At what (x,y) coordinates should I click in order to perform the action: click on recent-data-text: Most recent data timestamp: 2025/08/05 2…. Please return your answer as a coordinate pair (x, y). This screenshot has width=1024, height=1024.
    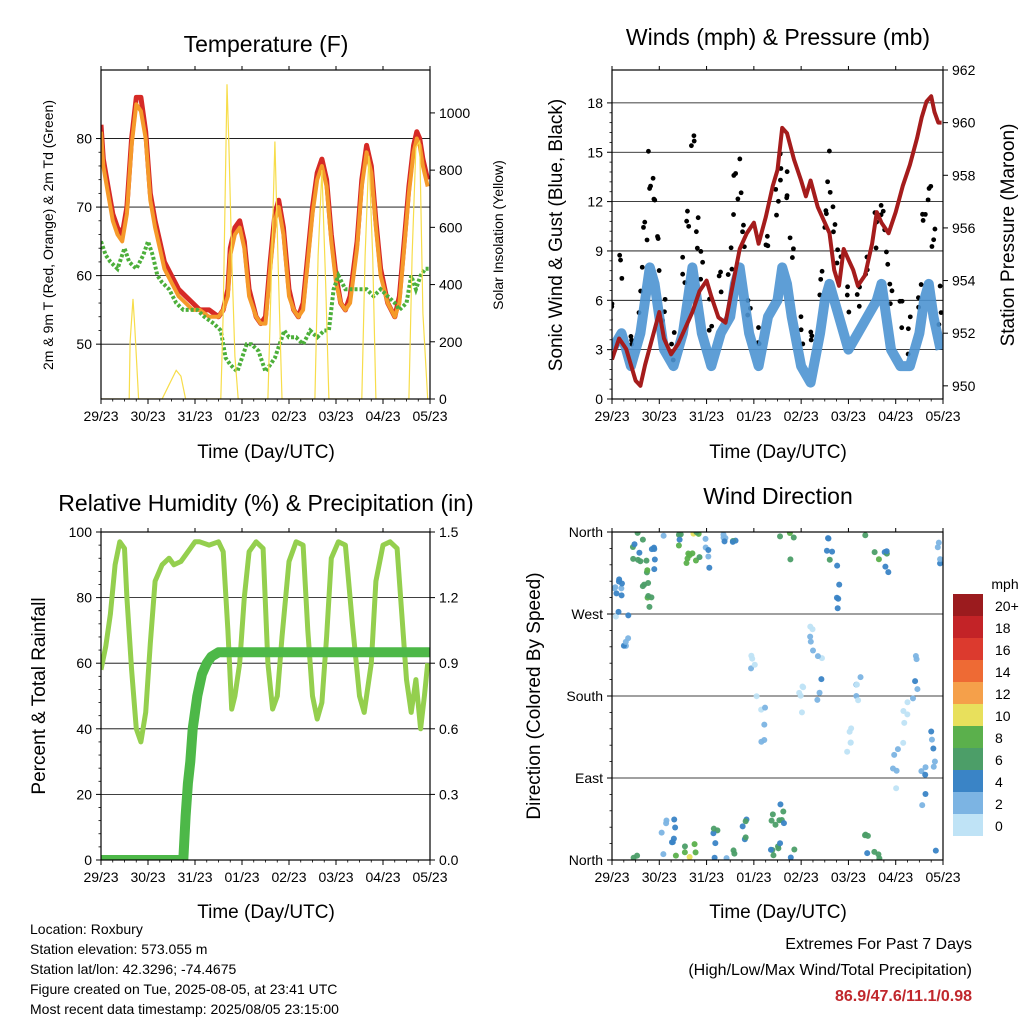
    Looking at the image, I should click on (184, 1009).